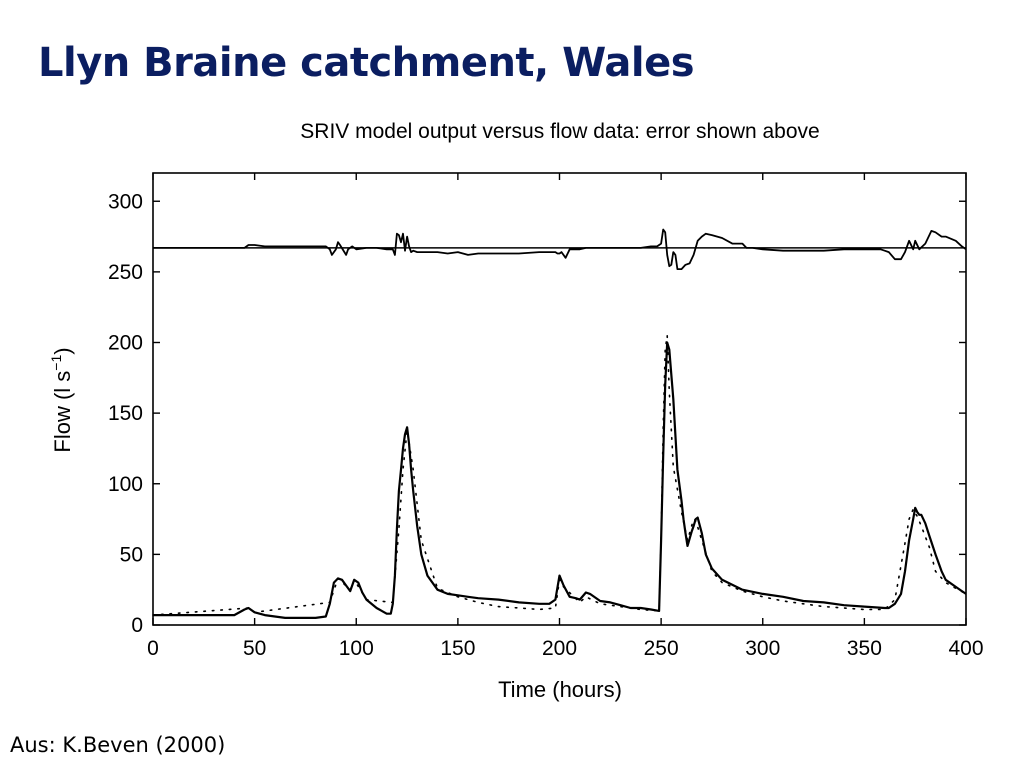 The width and height of the screenshot is (1024, 768). Describe the element at coordinates (965, 648) in the screenshot. I see `x-tick-label: 400` at that location.